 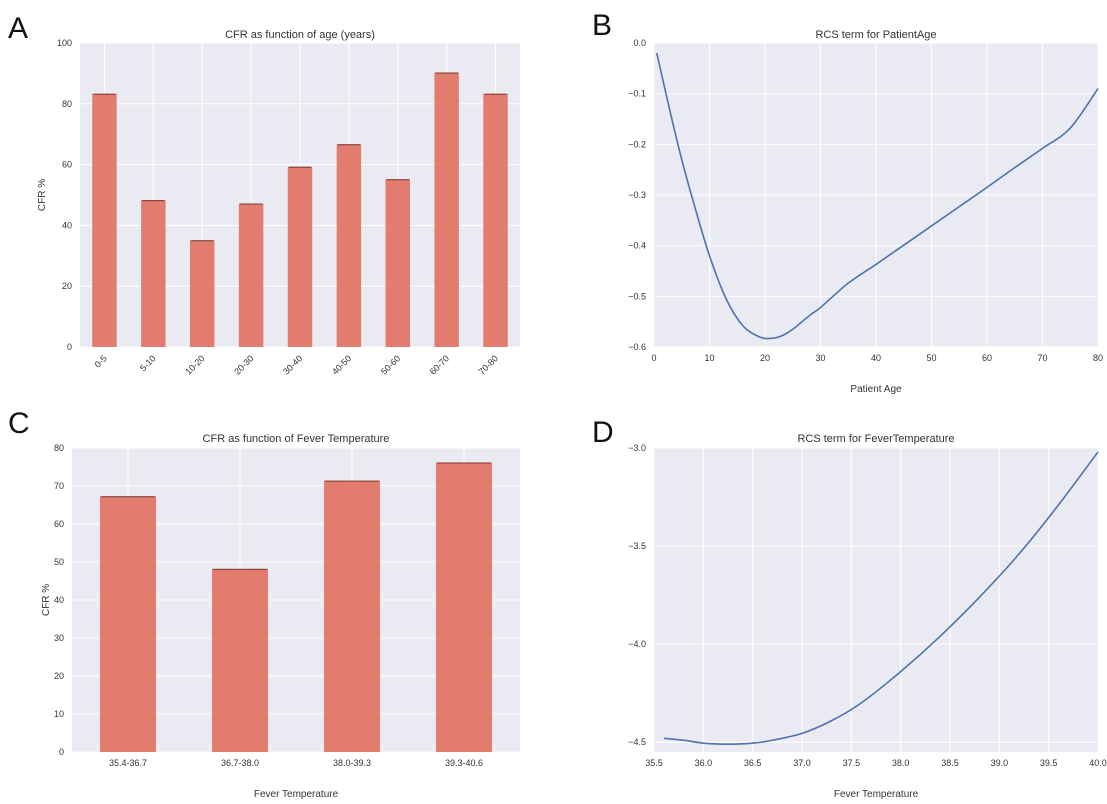 What do you see at coordinates (64, 43) in the screenshot?
I see `y-tick-label: 100` at bounding box center [64, 43].